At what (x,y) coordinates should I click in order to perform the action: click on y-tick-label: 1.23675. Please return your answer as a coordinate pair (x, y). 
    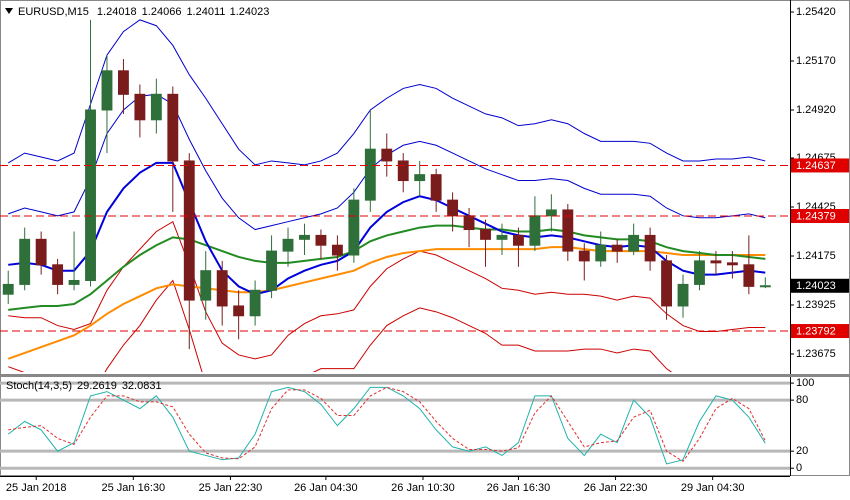
    Looking at the image, I should click on (816, 354).